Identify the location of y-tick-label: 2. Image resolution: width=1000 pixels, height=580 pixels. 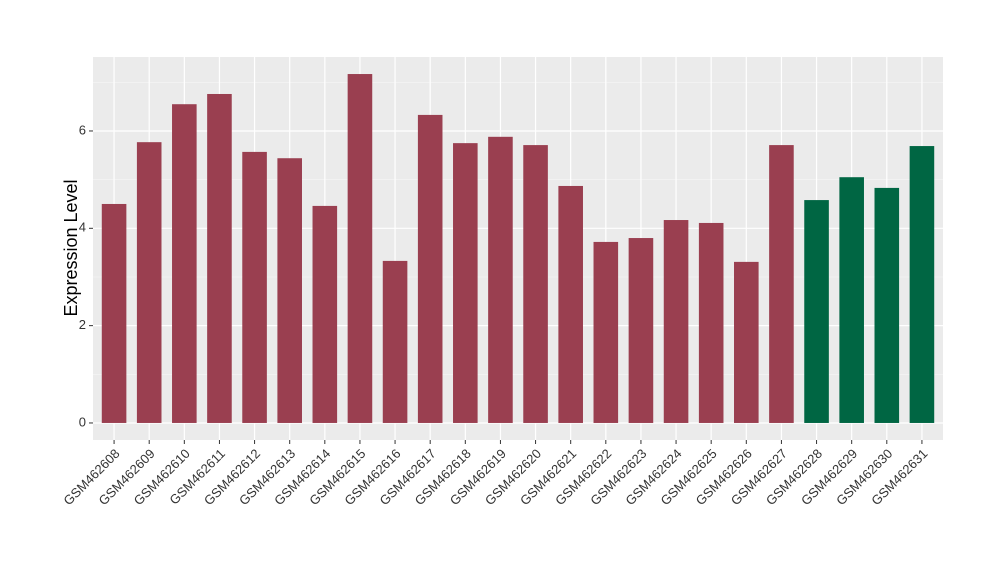
(82, 324).